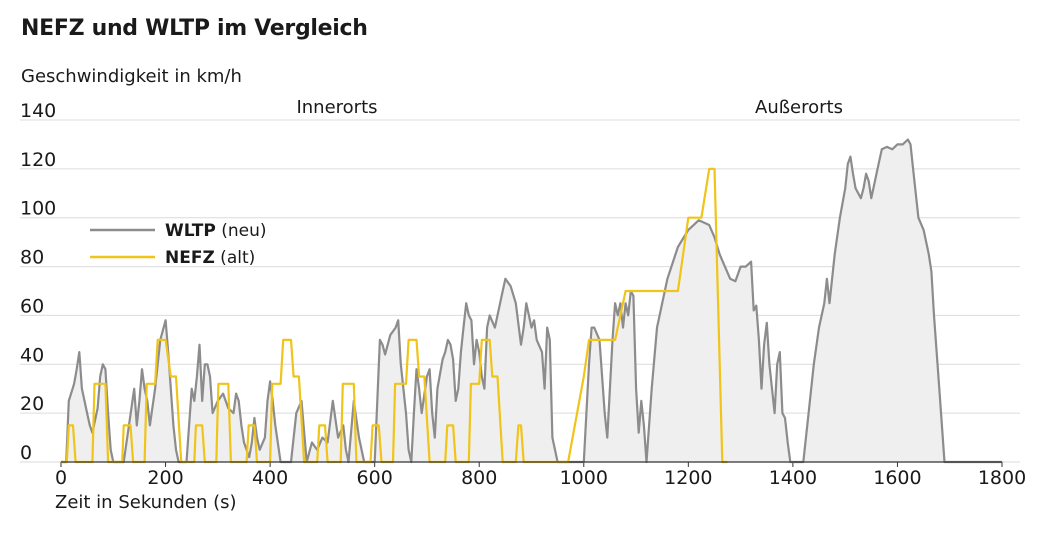  What do you see at coordinates (32, 306) in the screenshot?
I see `y-tick-label: 60` at bounding box center [32, 306].